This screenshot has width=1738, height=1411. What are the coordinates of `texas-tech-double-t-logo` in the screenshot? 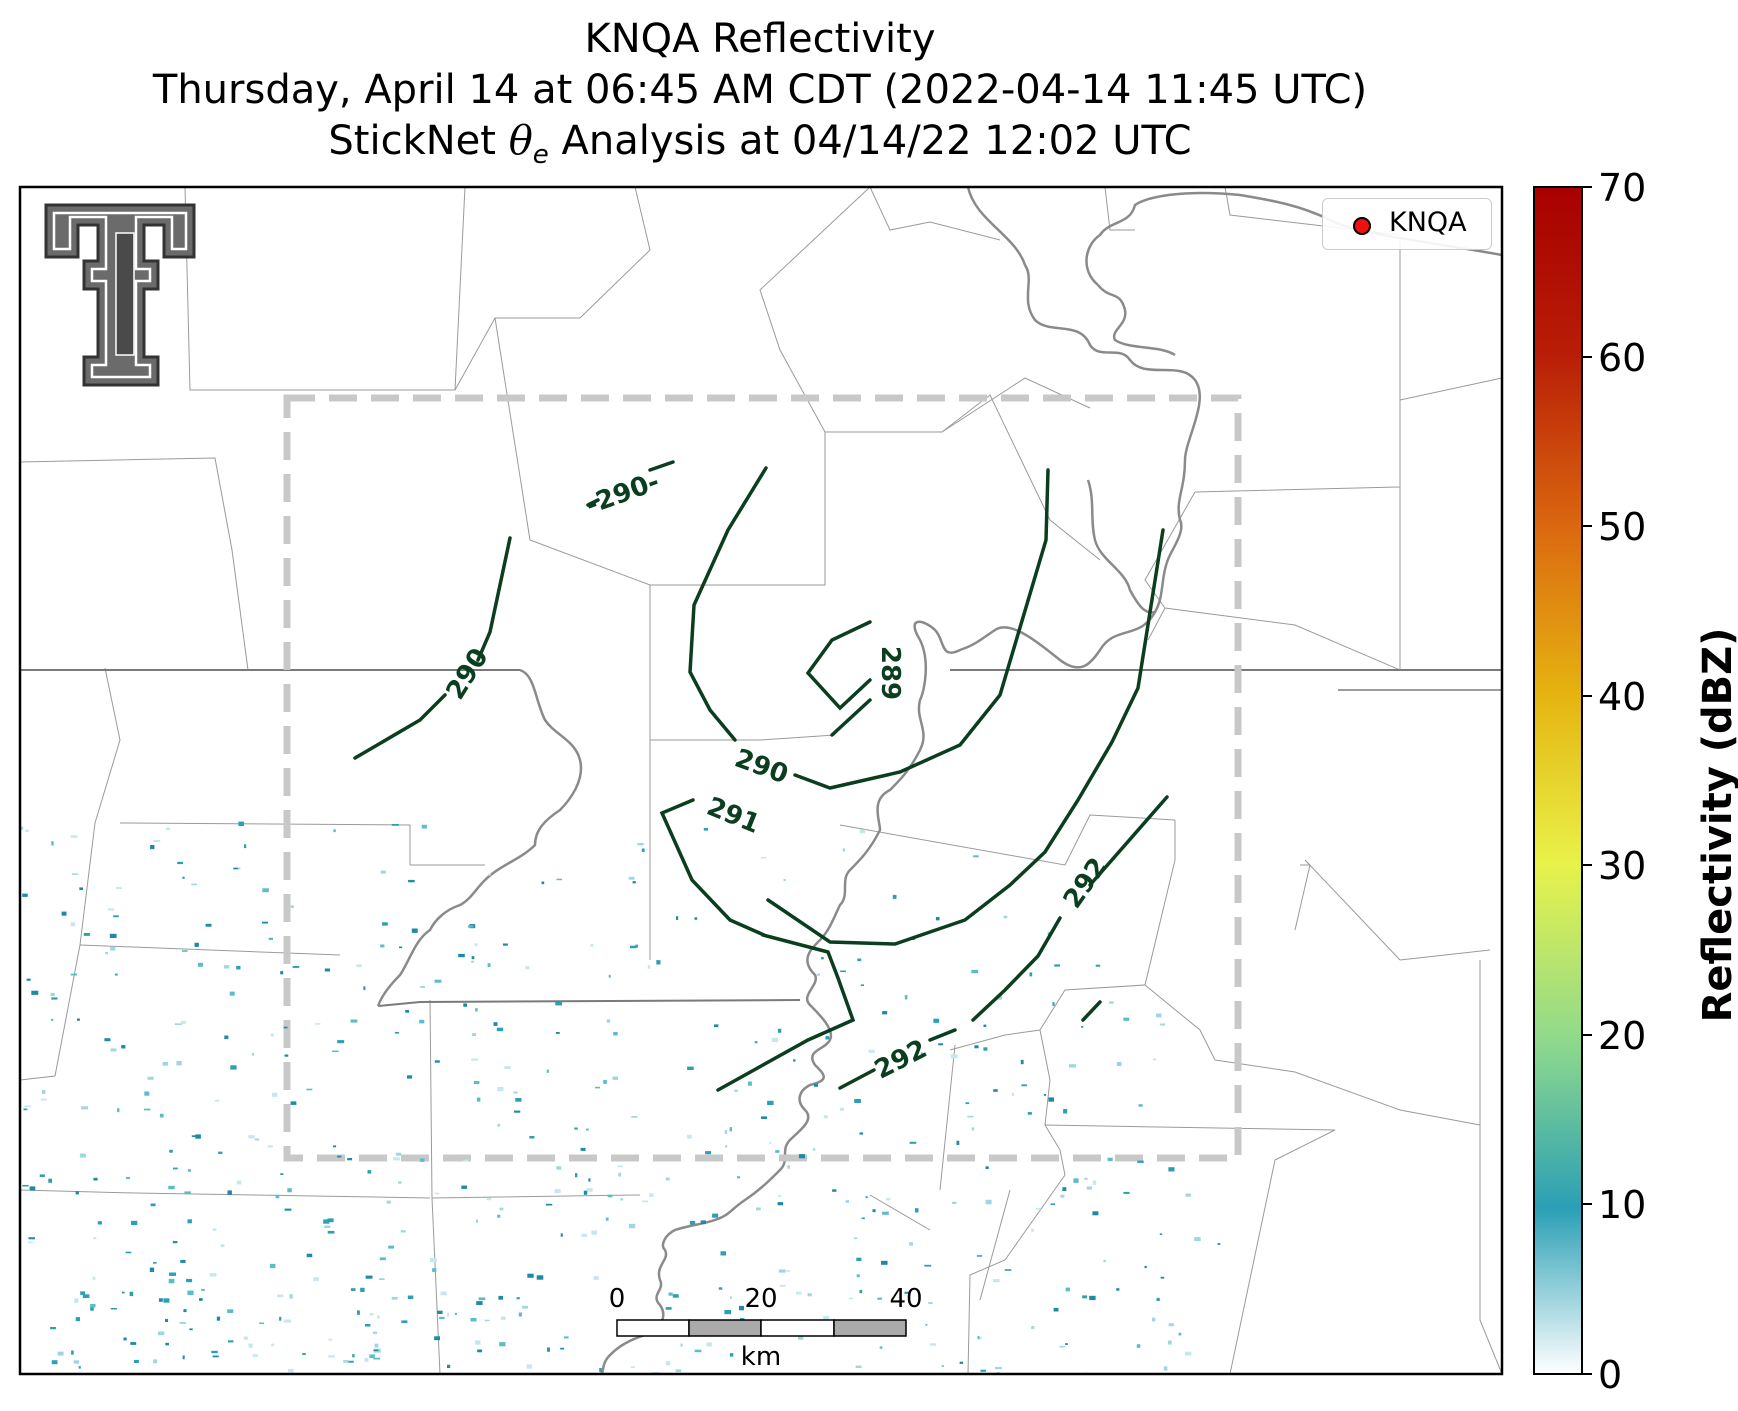 It's located at (120, 295).